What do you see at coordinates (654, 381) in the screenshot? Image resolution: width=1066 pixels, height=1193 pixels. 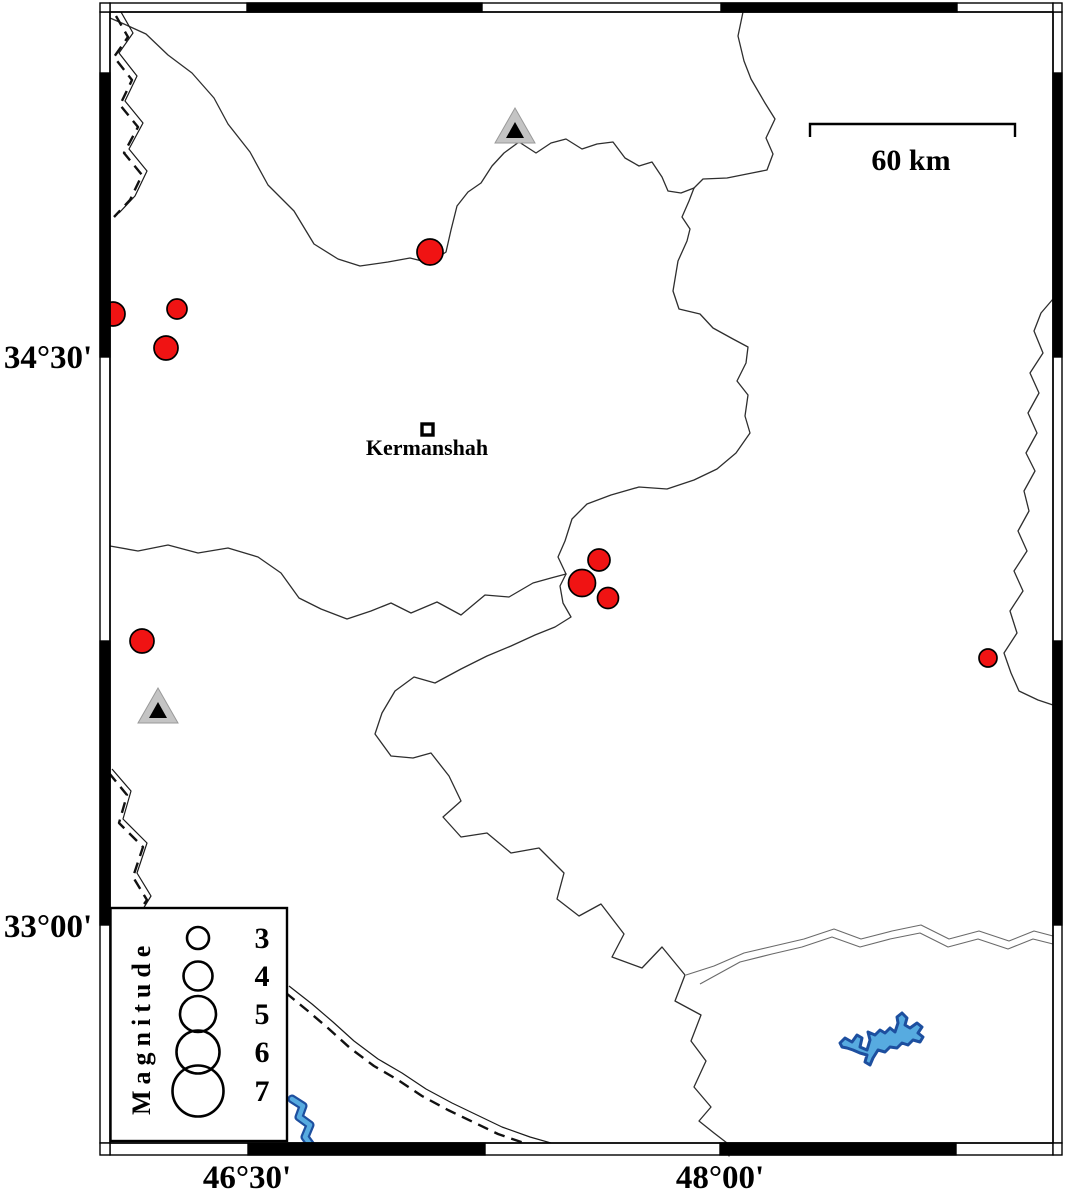 I see `border-central-south` at bounding box center [654, 381].